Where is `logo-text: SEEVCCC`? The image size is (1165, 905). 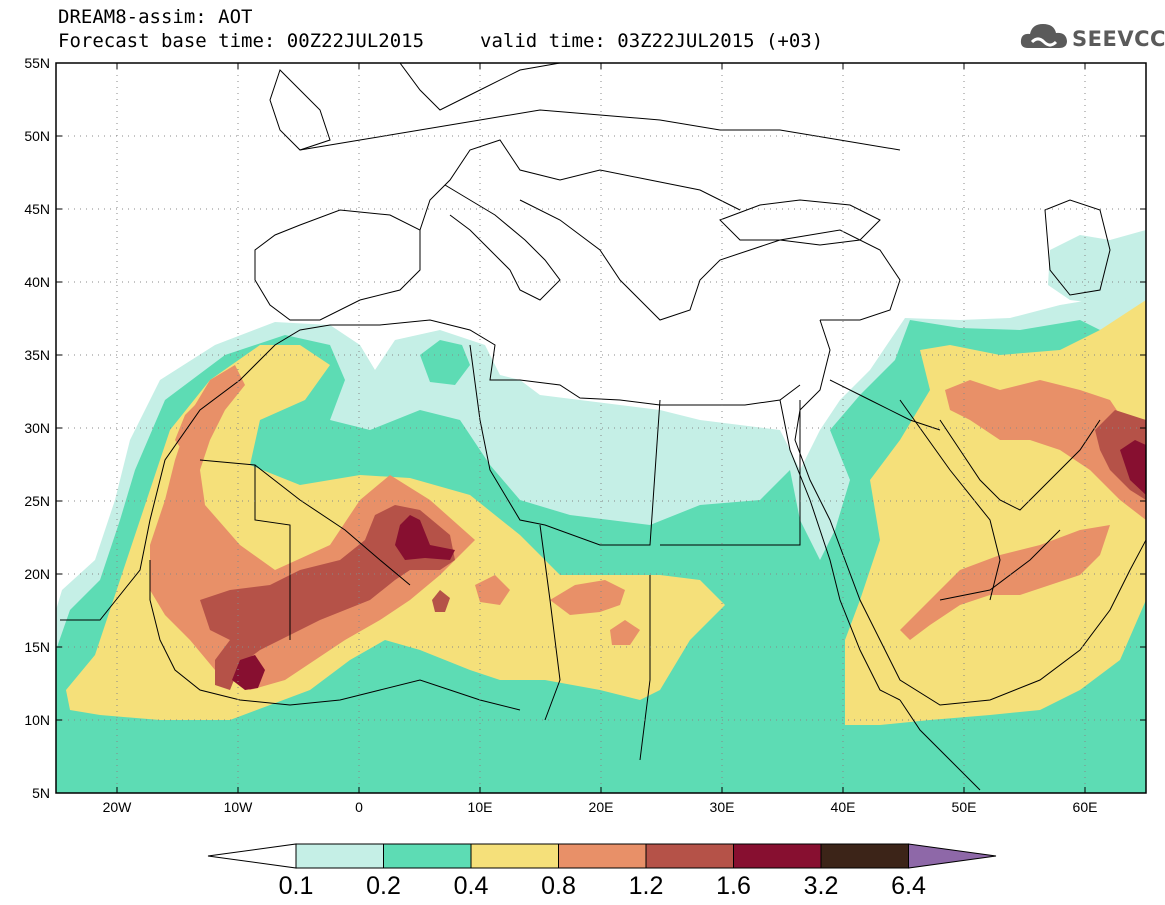 logo-text: SEEVCCC is located at coordinates (1118, 39).